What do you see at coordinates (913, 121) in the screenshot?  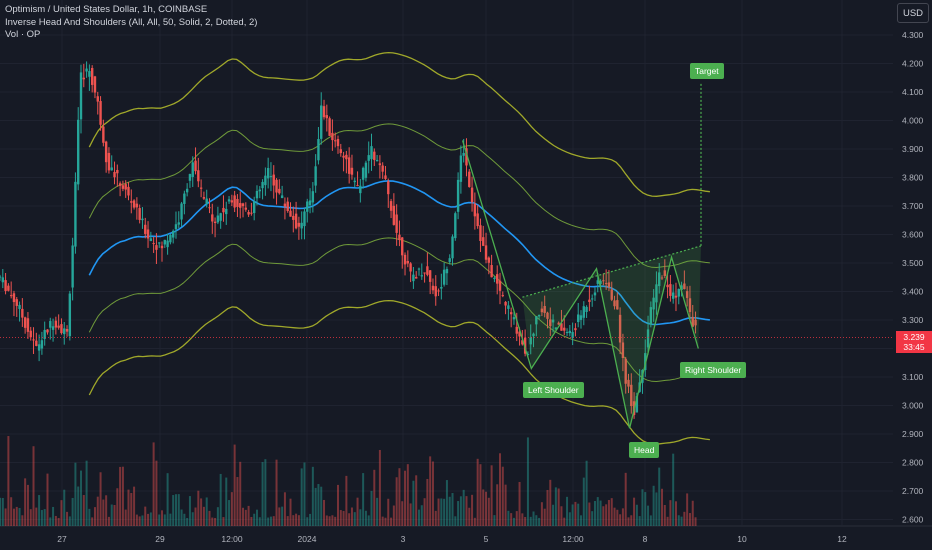 I see `y-tick-label: 4.000` at bounding box center [913, 121].